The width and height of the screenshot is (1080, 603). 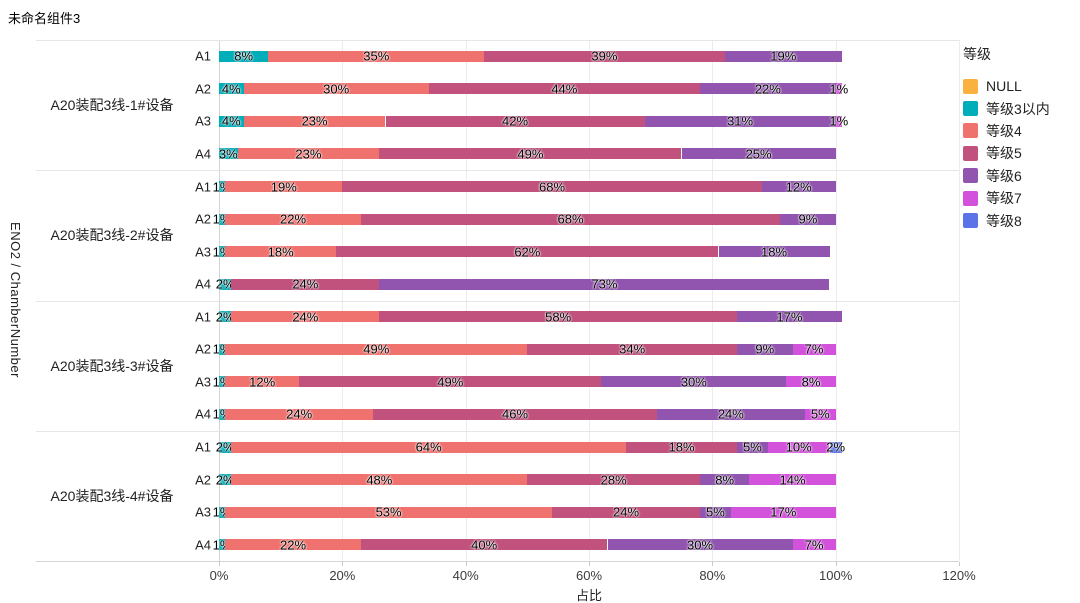 I want to click on bar-segment-label: 42%, so click(x=515, y=121).